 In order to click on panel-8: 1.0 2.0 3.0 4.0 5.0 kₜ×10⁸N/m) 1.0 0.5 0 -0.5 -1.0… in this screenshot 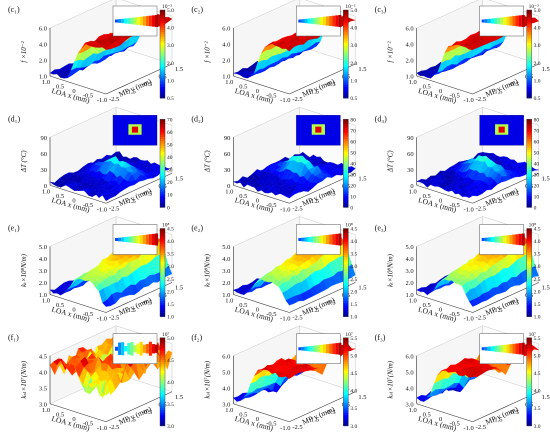, I will do `click(278, 270)`.